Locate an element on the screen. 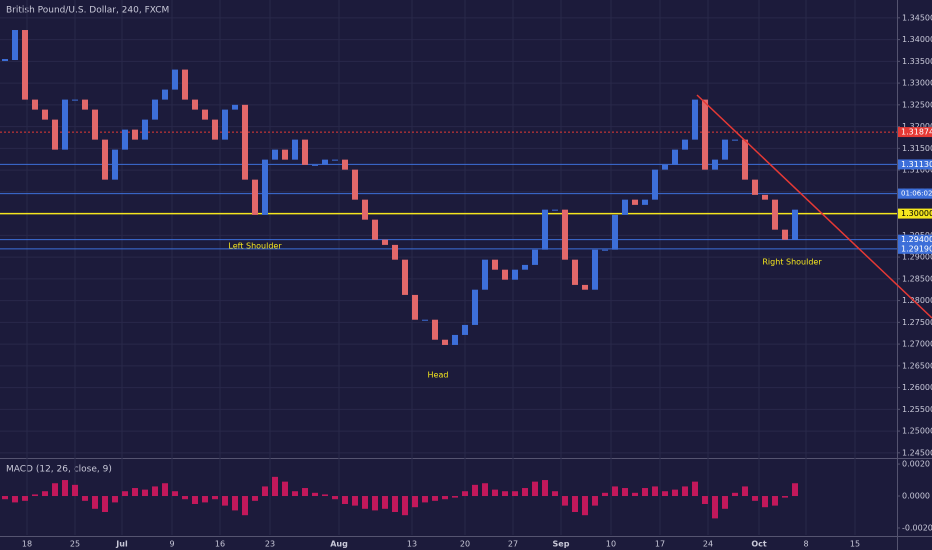 The height and width of the screenshot is (550, 932). macd-title: MACD (12, 26, close, 9) is located at coordinates (59, 470).